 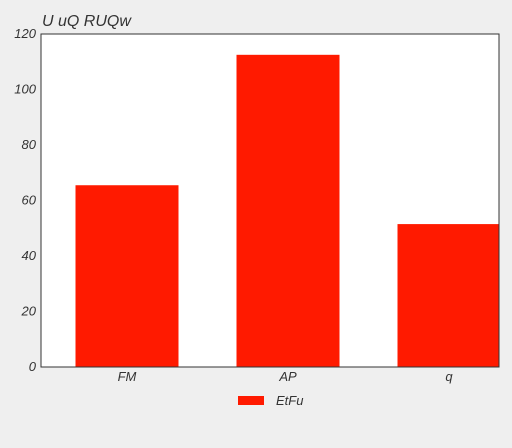 What do you see at coordinates (33, 366) in the screenshot?
I see `y-tick-label: 0` at bounding box center [33, 366].